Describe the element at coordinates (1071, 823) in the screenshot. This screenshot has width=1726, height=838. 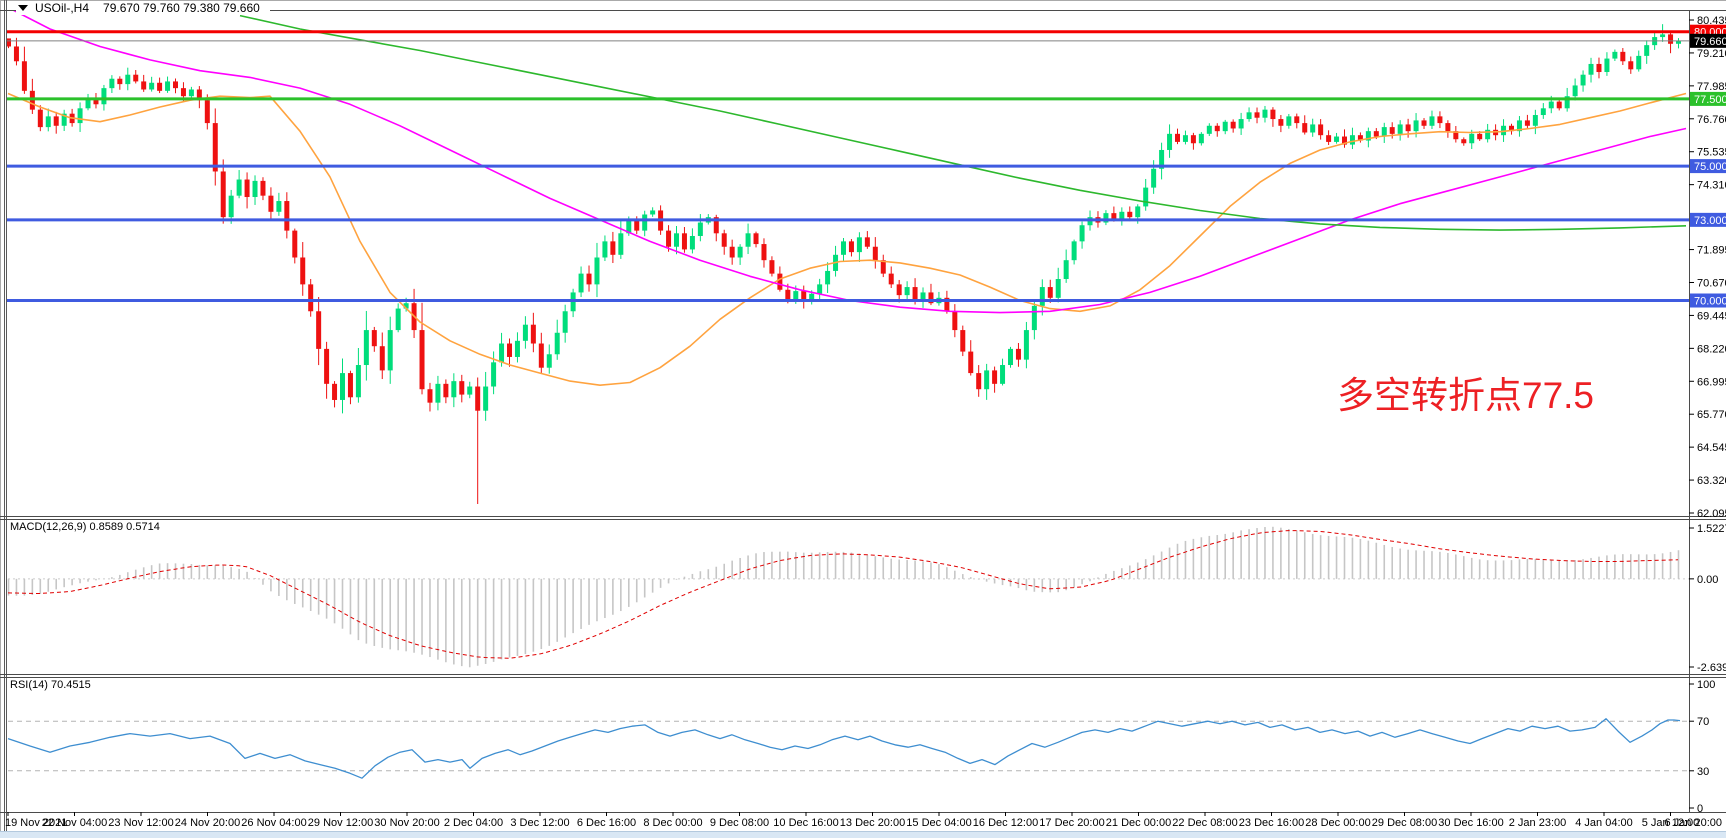
I see `svg-text: 17 Dec 20:00` at that location.